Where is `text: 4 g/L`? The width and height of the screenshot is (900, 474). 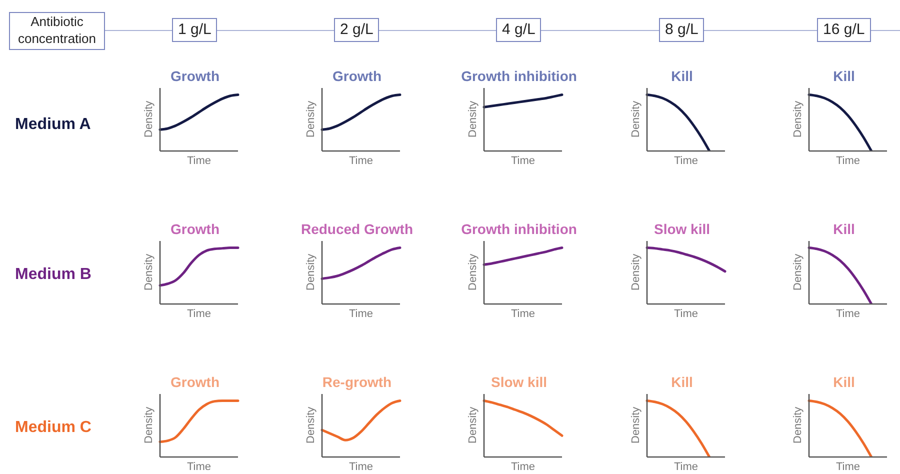 text: 4 g/L is located at coordinates (519, 30).